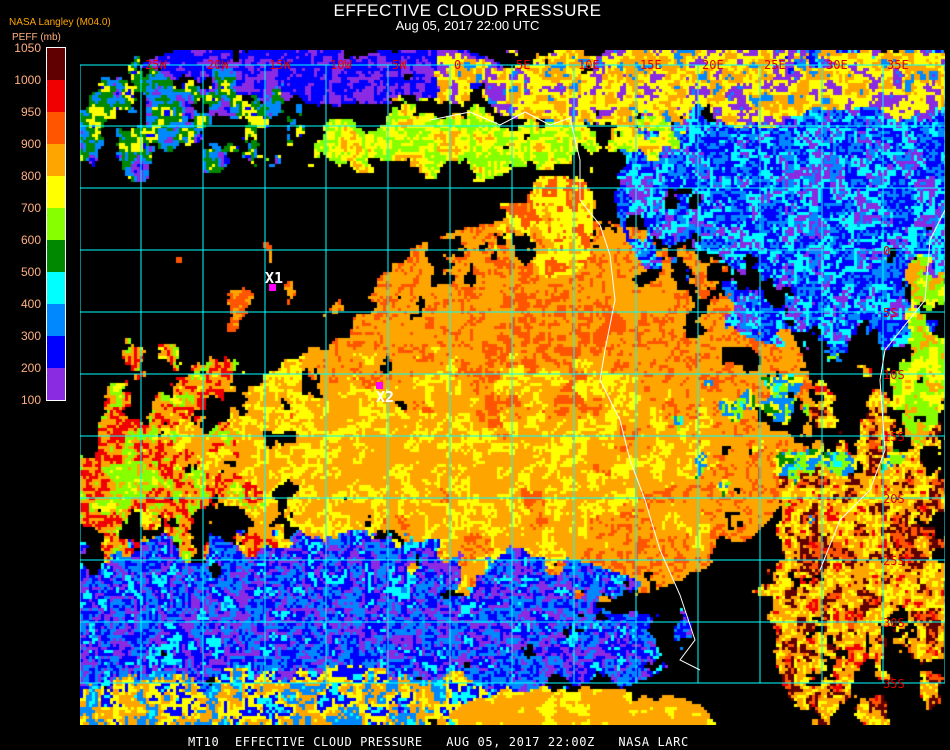 The height and width of the screenshot is (750, 950). I want to click on latitude-label: 5S, so click(890, 313).